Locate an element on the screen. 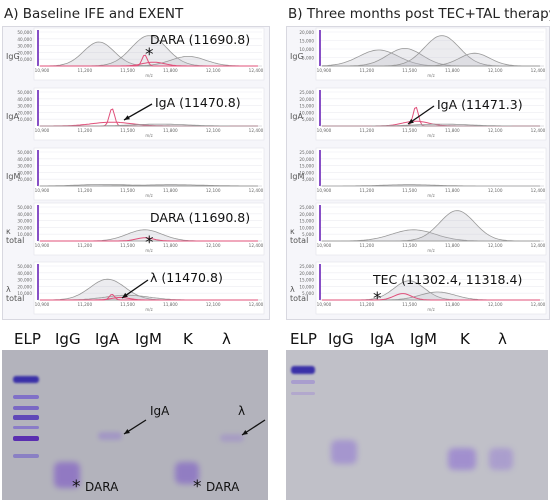  channel-label-igm-a: IgM is located at coordinates (13, 176).